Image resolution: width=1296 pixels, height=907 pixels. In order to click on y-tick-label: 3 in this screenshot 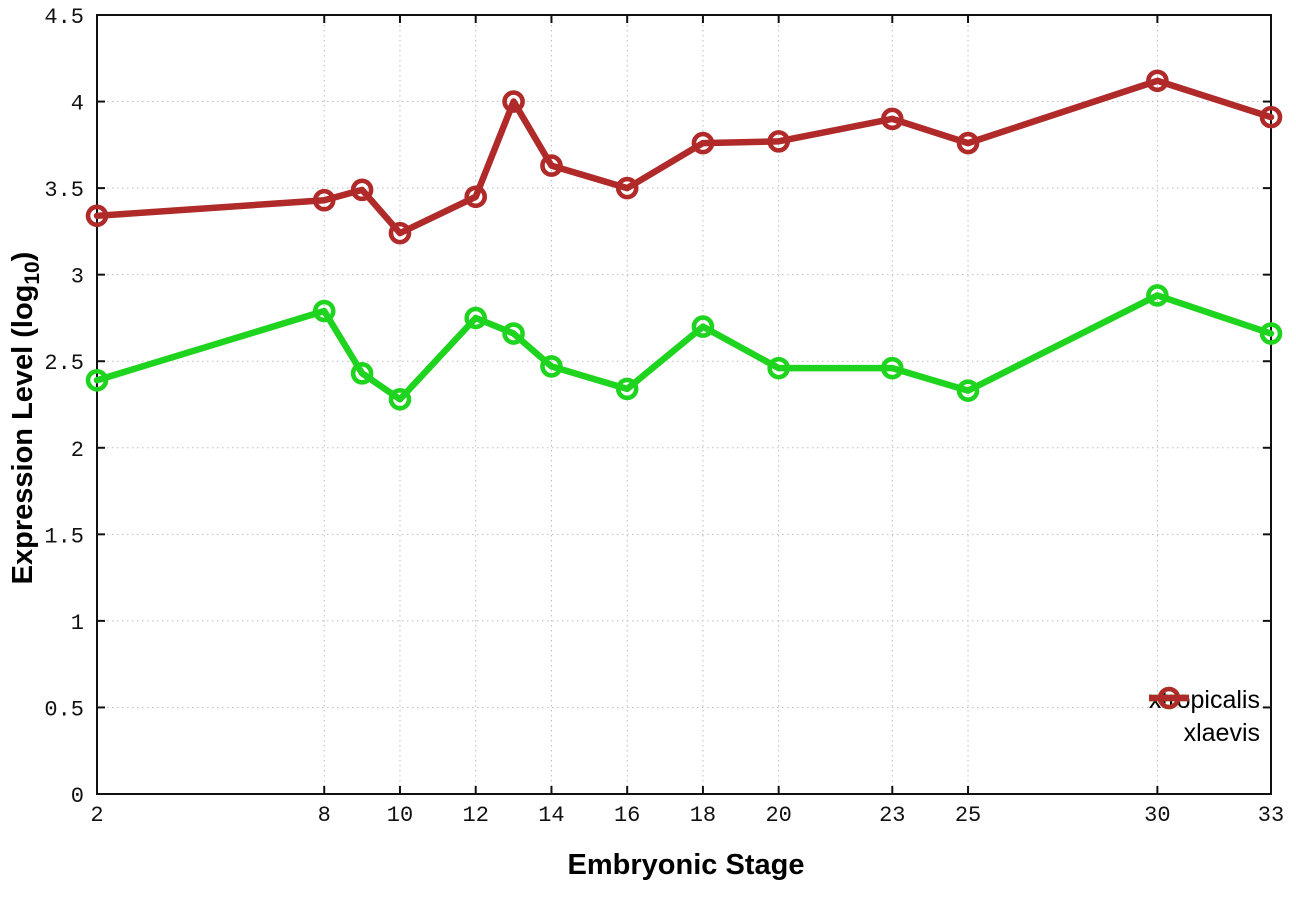, I will do `click(77, 277)`.